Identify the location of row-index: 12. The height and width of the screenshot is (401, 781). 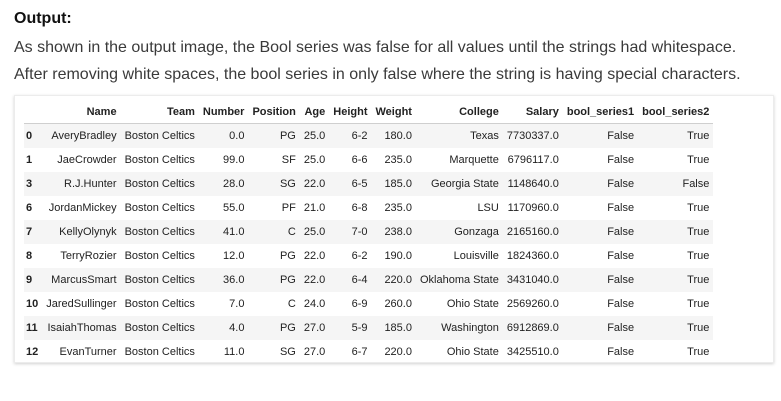
(32, 352).